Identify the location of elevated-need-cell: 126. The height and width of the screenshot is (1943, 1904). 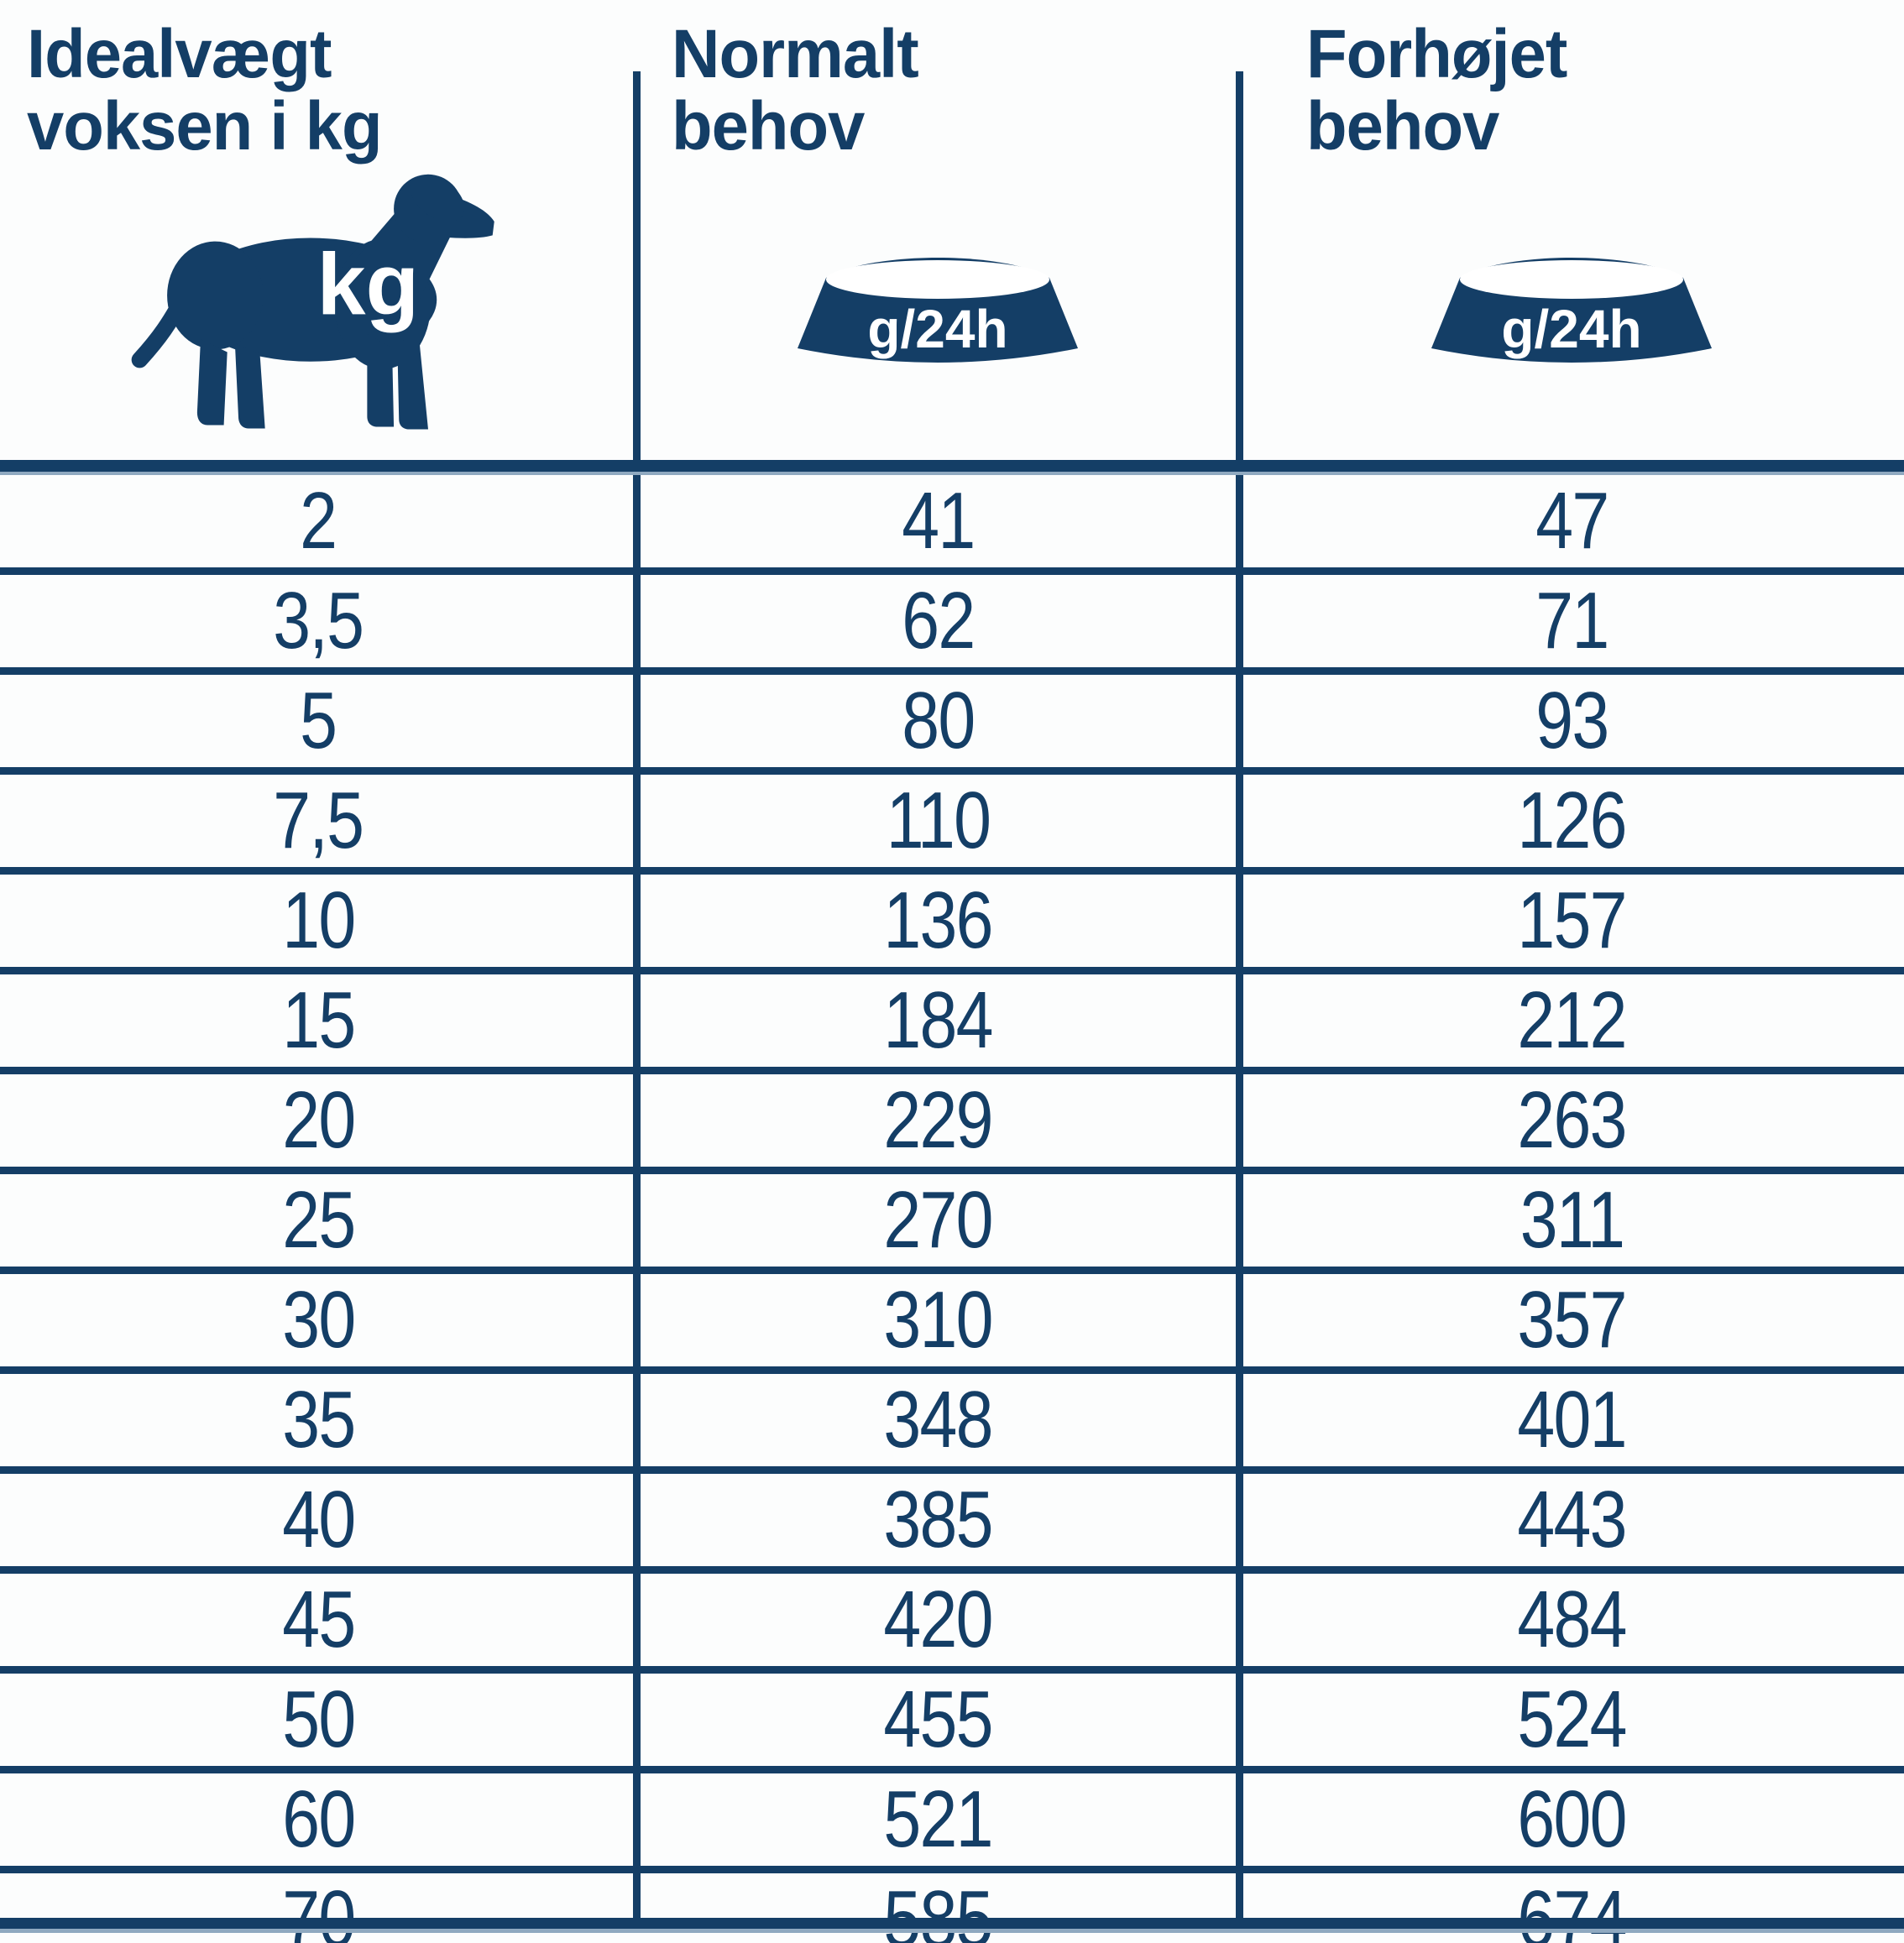
(1572, 821).